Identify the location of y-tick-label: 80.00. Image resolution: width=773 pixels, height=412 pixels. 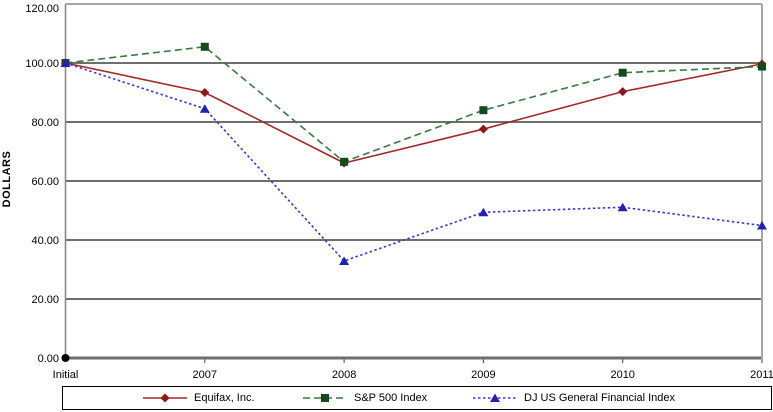
(45, 123).